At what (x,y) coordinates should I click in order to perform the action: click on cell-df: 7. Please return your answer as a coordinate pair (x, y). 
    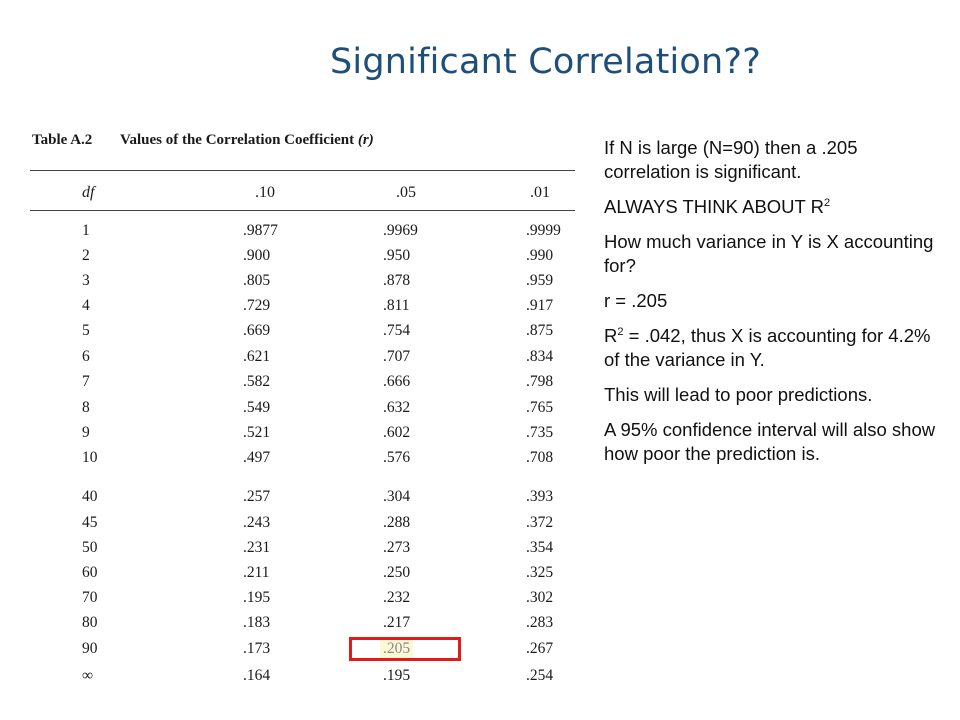
    Looking at the image, I should click on (86, 381).